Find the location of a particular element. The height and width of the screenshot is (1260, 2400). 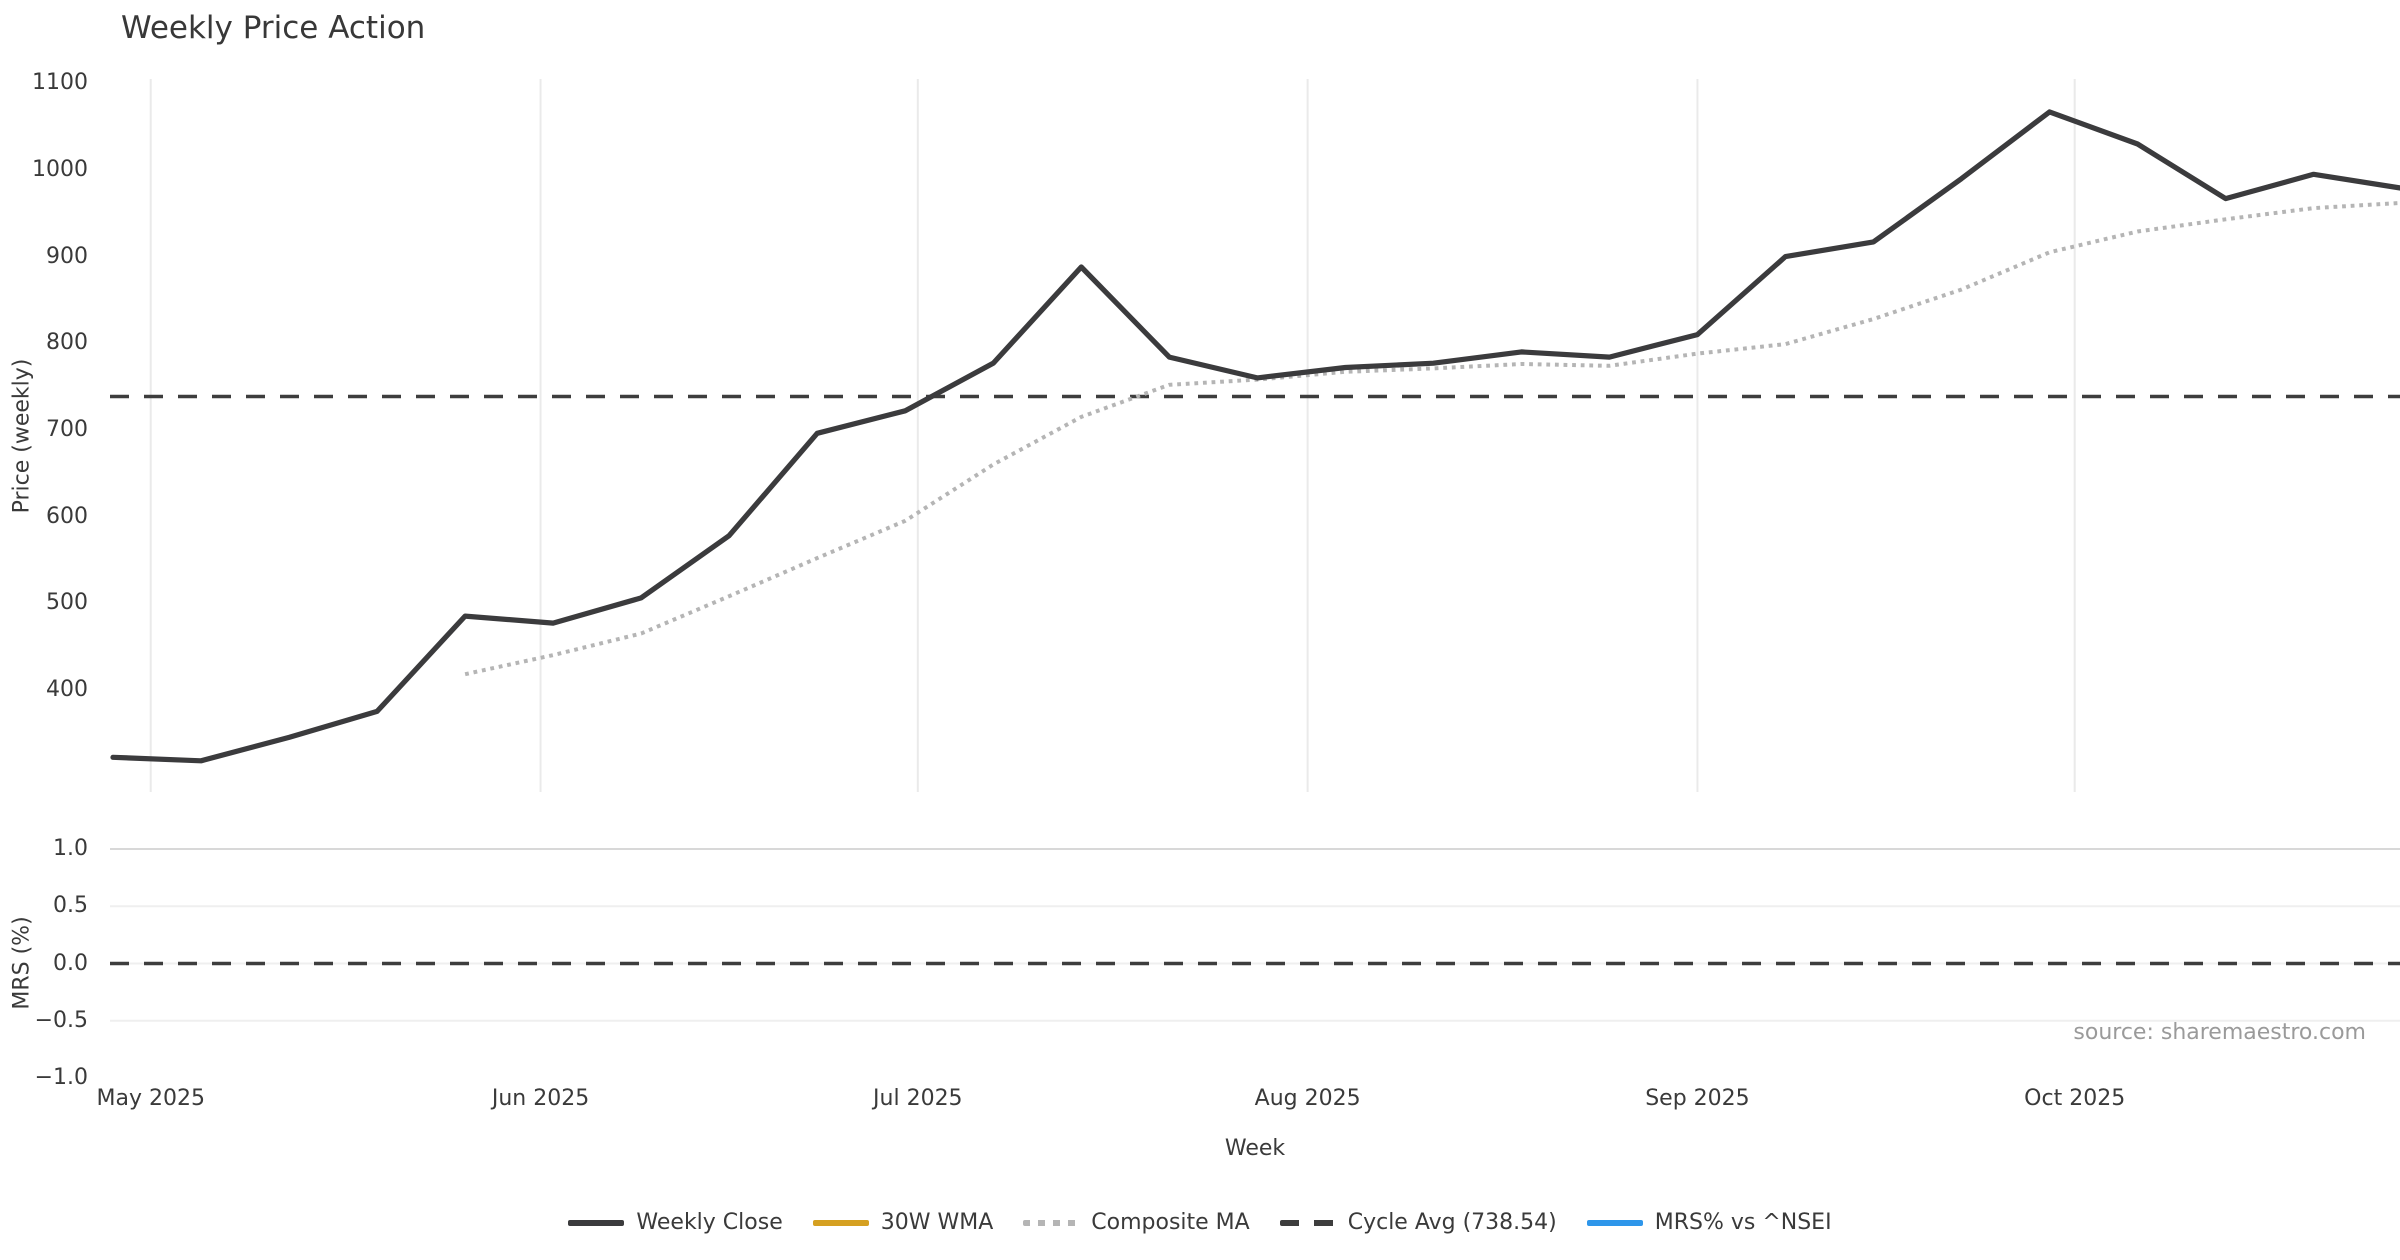

mrs-y-tick--1: −1.0 is located at coordinates (61, 1077).